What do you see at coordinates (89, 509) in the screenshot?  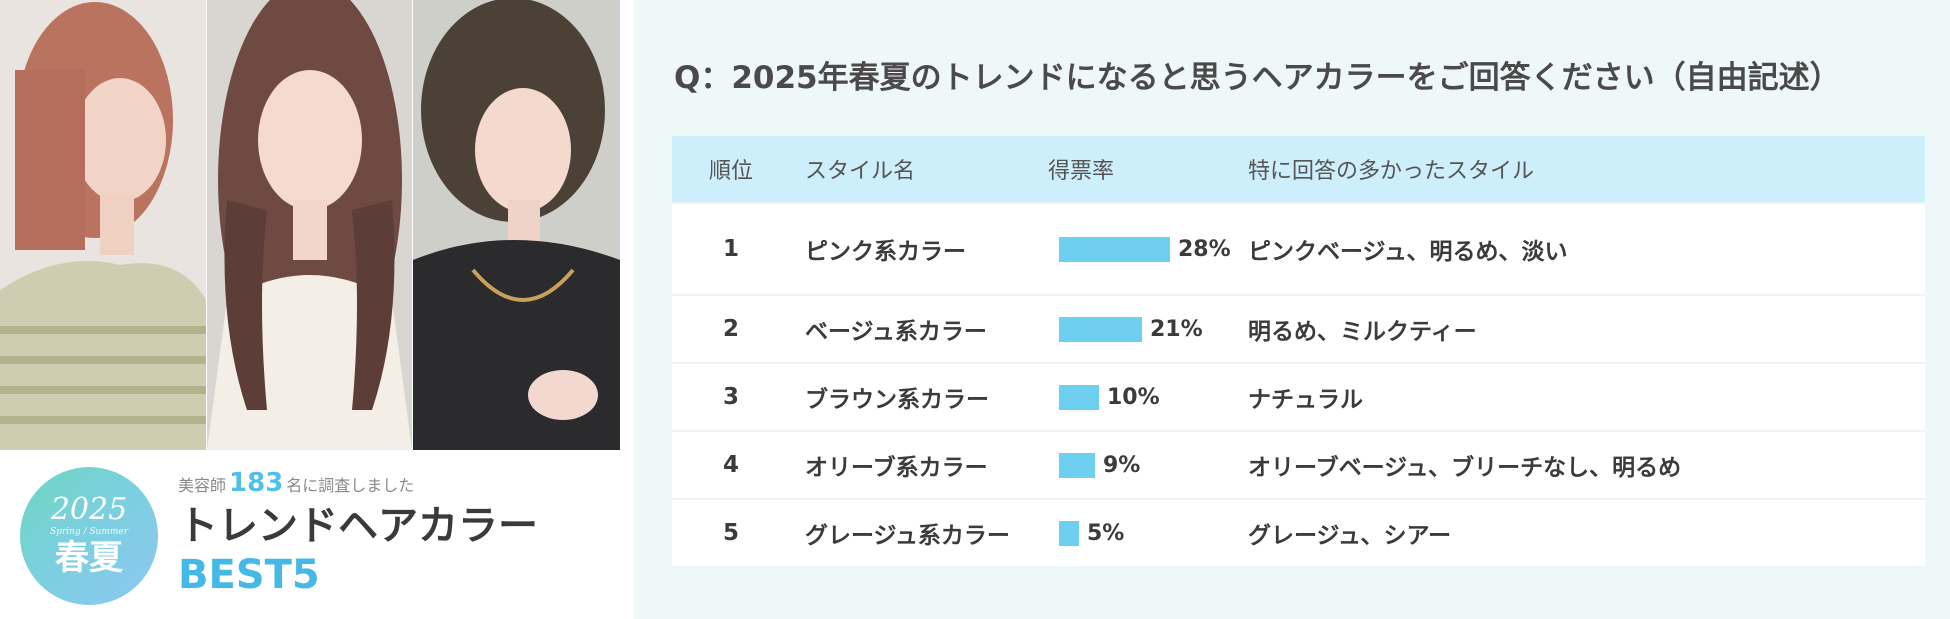 I see `badge-year: 2025` at bounding box center [89, 509].